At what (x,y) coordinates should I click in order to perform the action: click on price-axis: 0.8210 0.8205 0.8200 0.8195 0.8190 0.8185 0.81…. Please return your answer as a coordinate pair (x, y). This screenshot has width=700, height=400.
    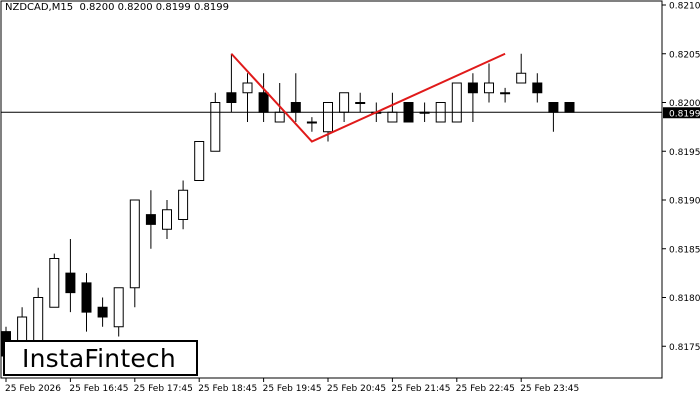
    Looking at the image, I should click on (681, 177).